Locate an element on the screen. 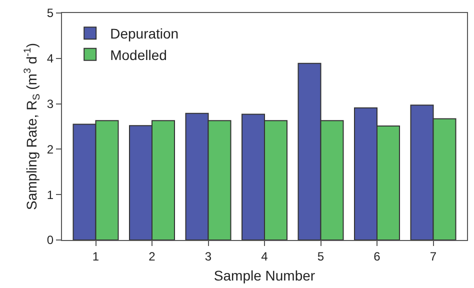  y-tick-label: 2 is located at coordinates (50, 149).